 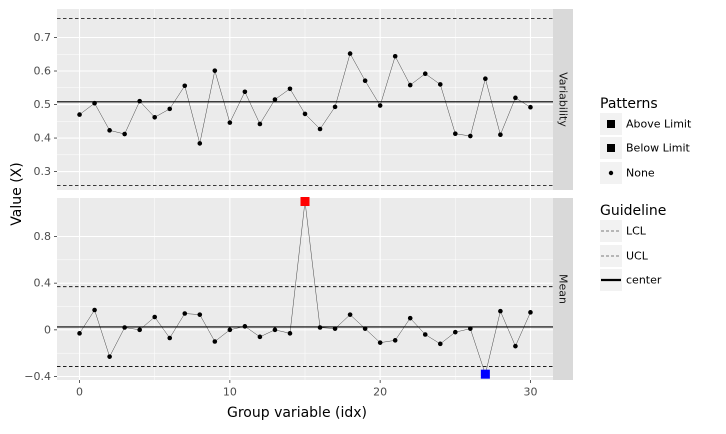 I want to click on x-axis-title: Group variable (idx), so click(x=297, y=413).